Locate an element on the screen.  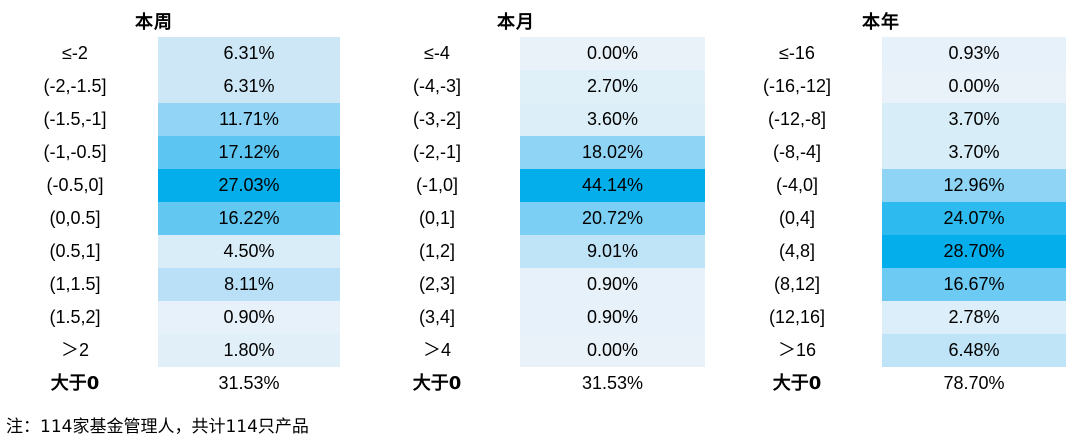
table-row: (-1,0] 44.14% is located at coordinates (533, 185).